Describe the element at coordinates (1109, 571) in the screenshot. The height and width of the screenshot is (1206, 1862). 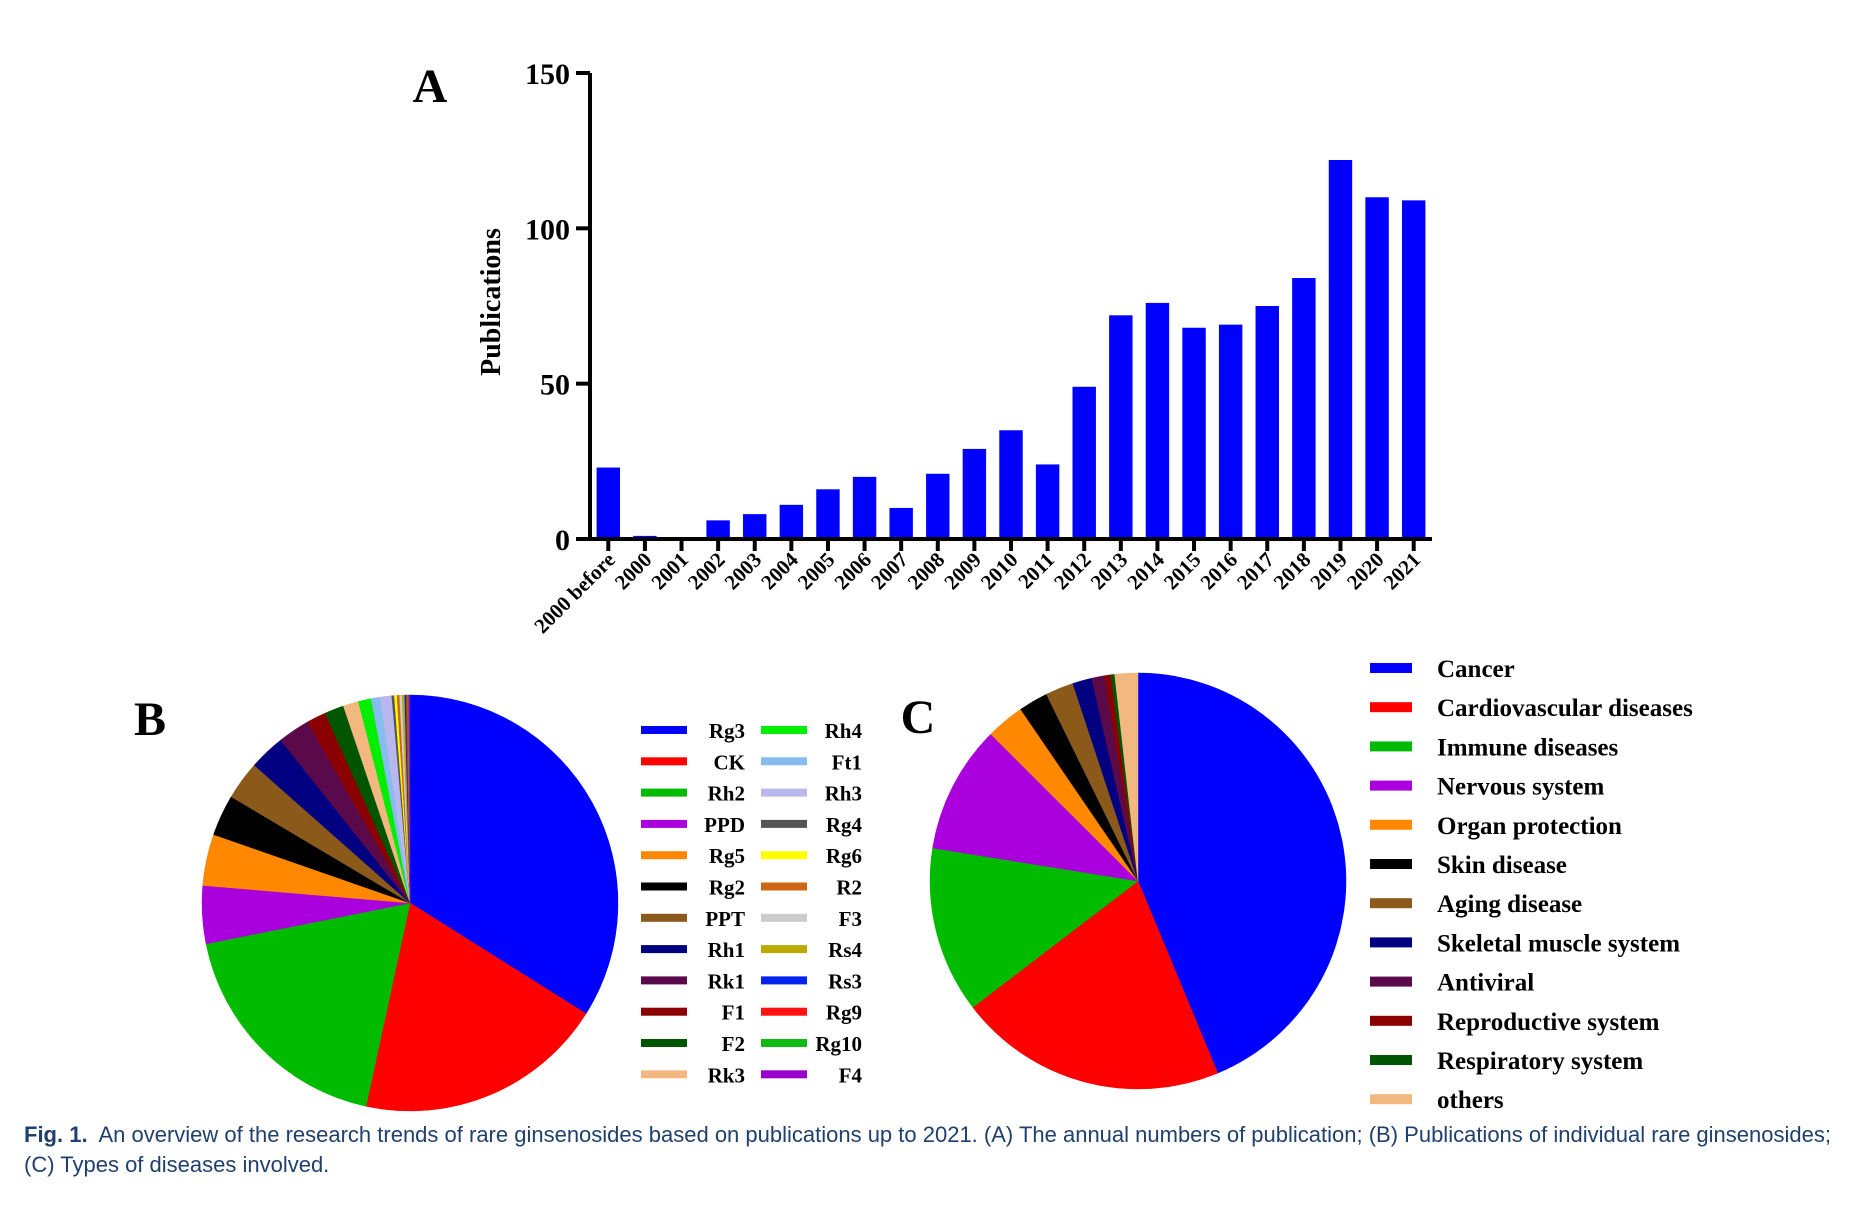
I see `x-tick-label: 2013` at that location.